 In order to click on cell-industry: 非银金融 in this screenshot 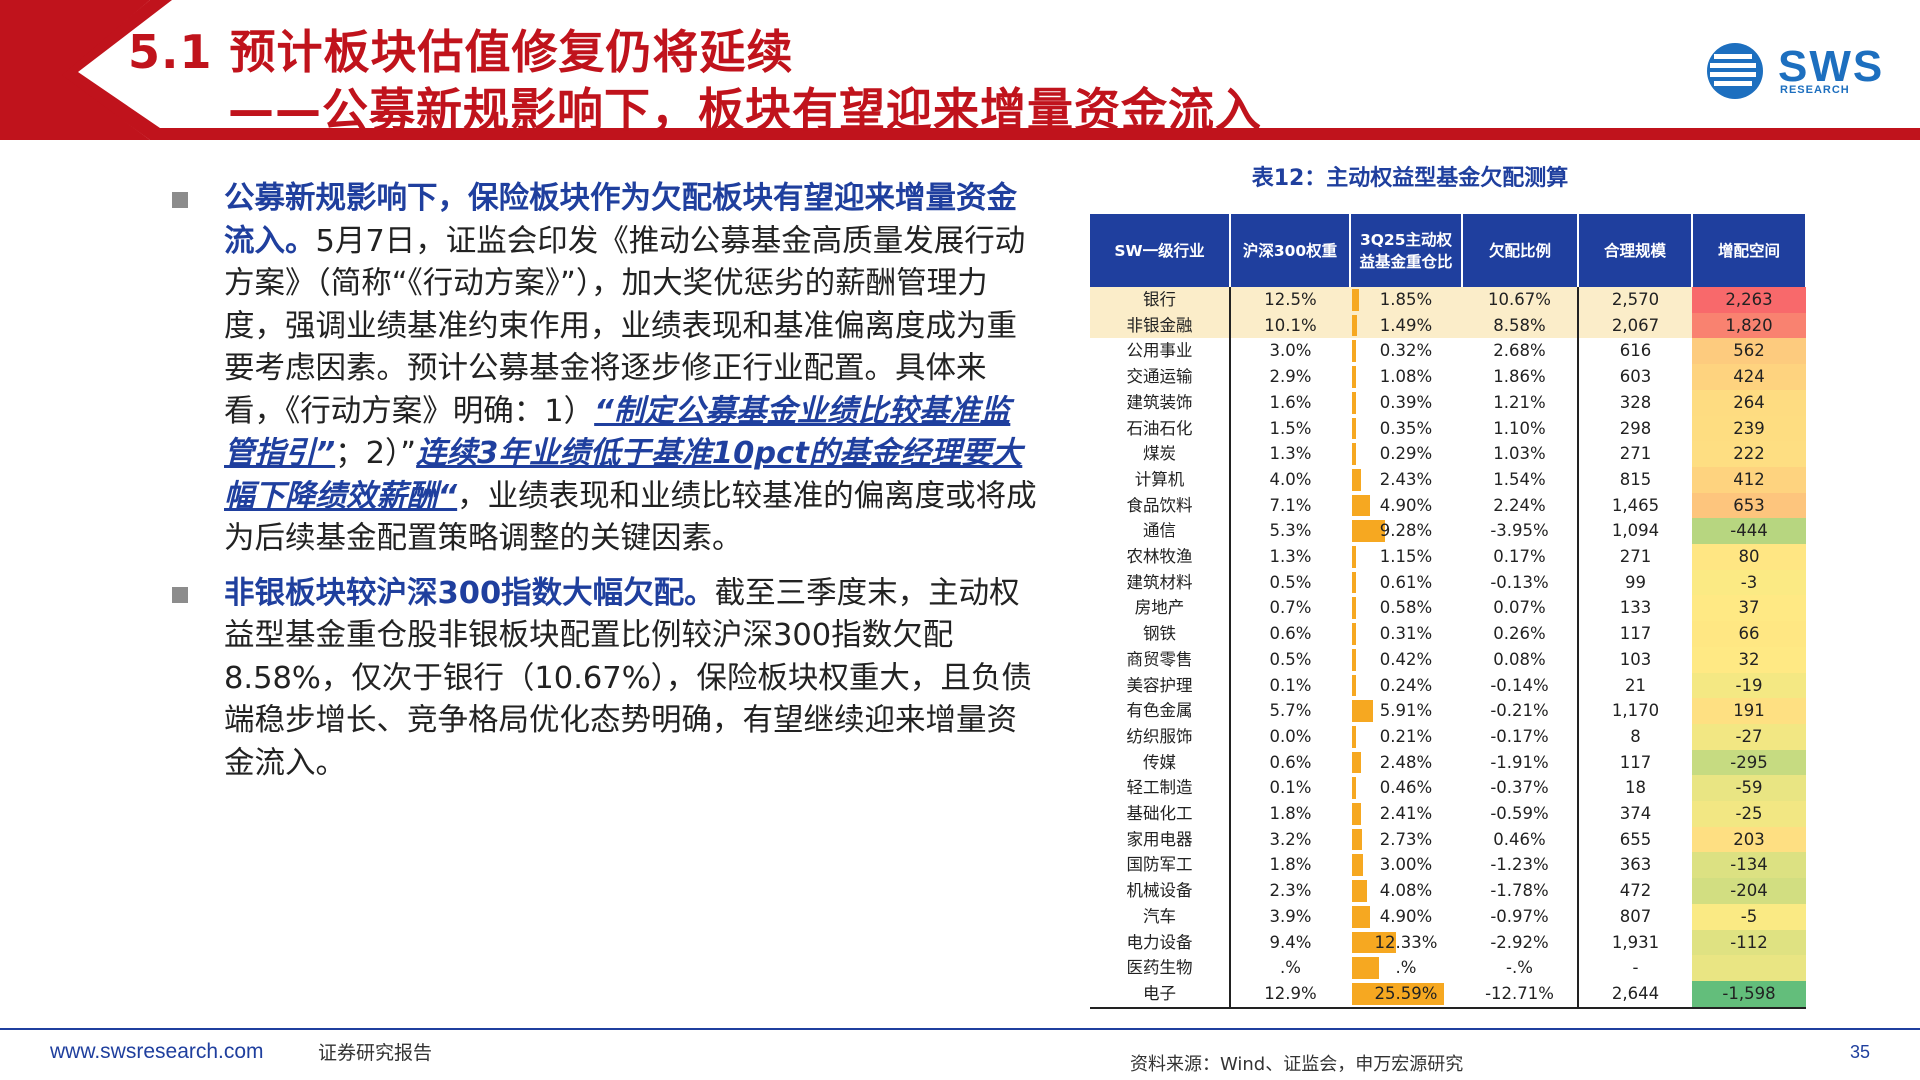, I will do `click(1160, 325)`.